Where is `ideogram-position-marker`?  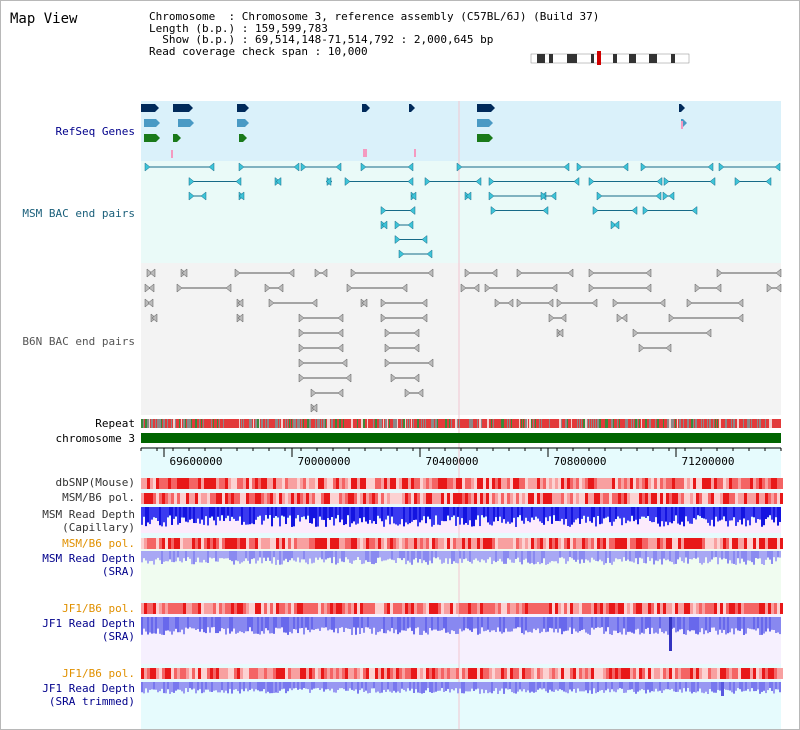
ideogram-position-marker is located at coordinates (599, 58).